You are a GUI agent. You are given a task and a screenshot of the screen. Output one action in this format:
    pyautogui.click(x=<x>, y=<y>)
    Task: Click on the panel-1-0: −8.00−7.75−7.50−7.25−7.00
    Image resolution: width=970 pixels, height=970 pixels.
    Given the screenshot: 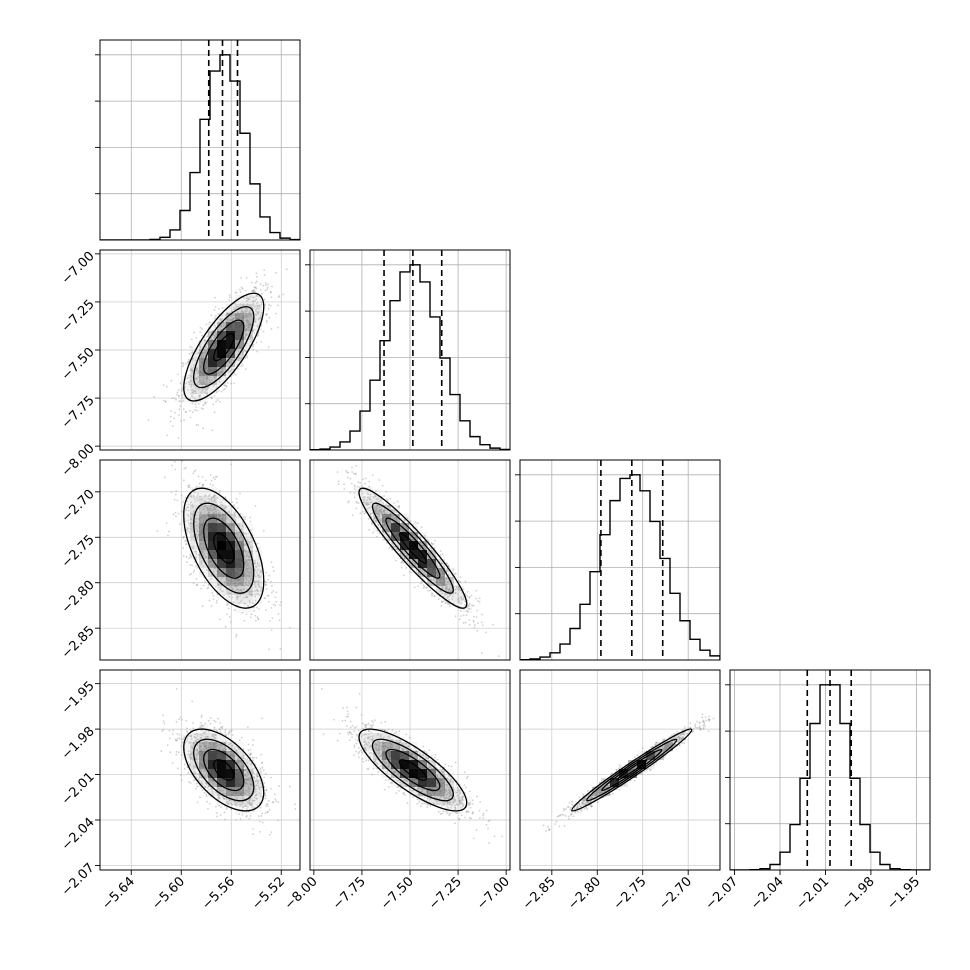 What is the action you would take?
    pyautogui.click(x=180, y=364)
    